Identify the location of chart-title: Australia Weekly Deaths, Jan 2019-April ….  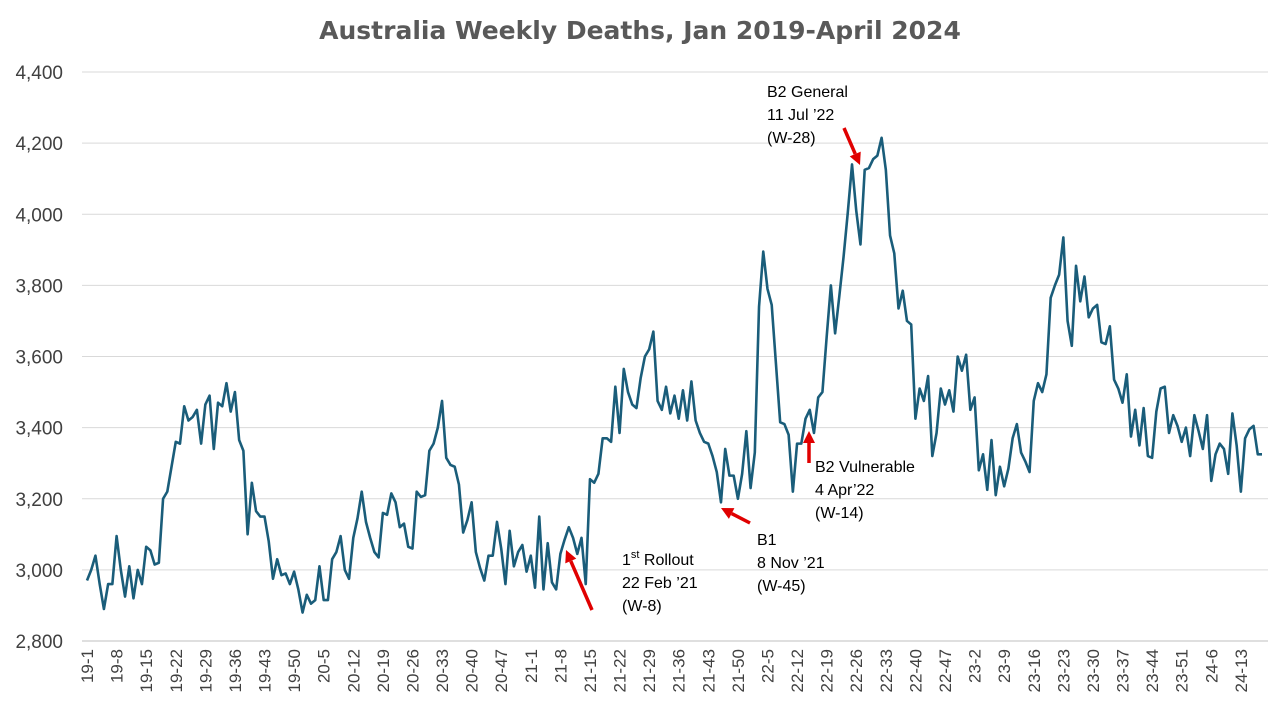
(640, 30).